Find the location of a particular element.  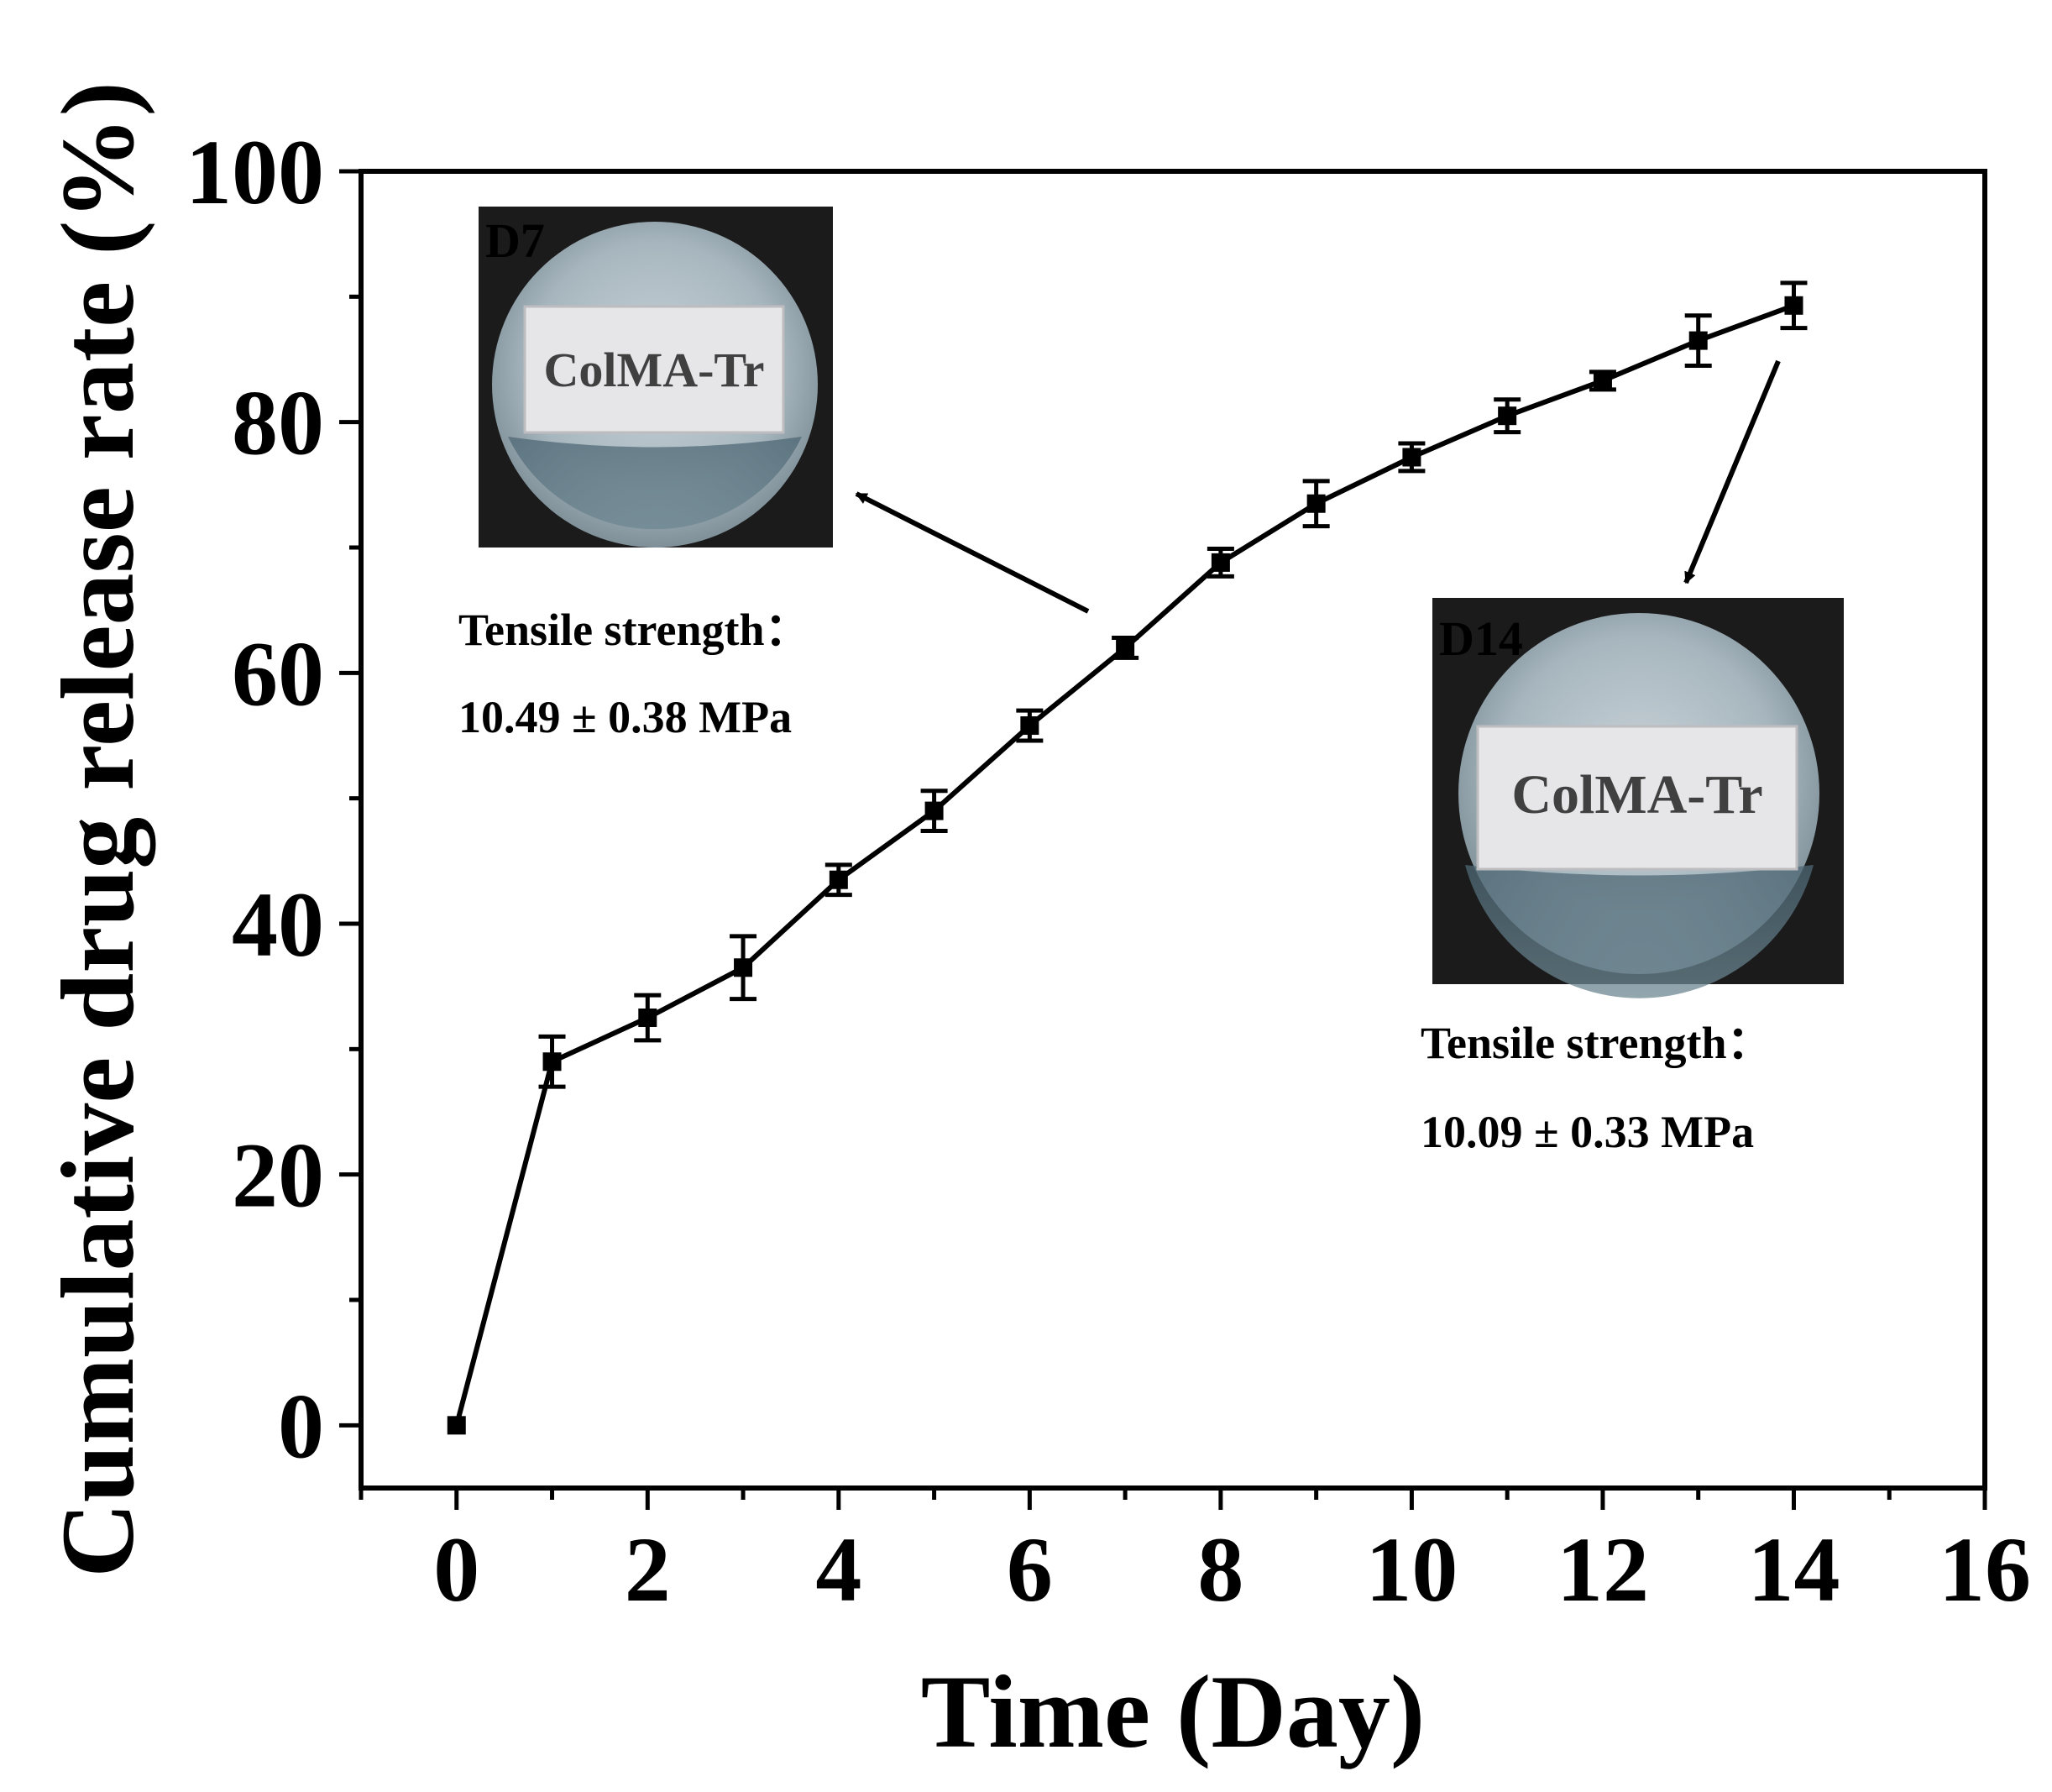

photo-d7-gel-shadow is located at coordinates (655, 483).